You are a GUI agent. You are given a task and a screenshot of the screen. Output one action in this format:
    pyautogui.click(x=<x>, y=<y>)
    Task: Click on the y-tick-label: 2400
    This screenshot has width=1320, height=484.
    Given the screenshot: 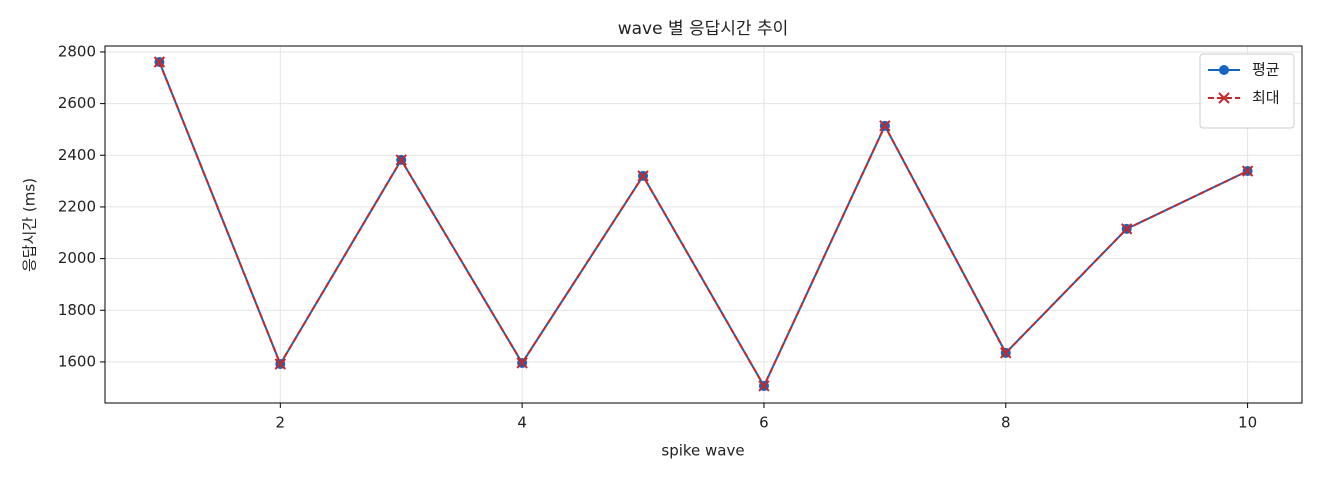 What is the action you would take?
    pyautogui.click(x=77, y=155)
    